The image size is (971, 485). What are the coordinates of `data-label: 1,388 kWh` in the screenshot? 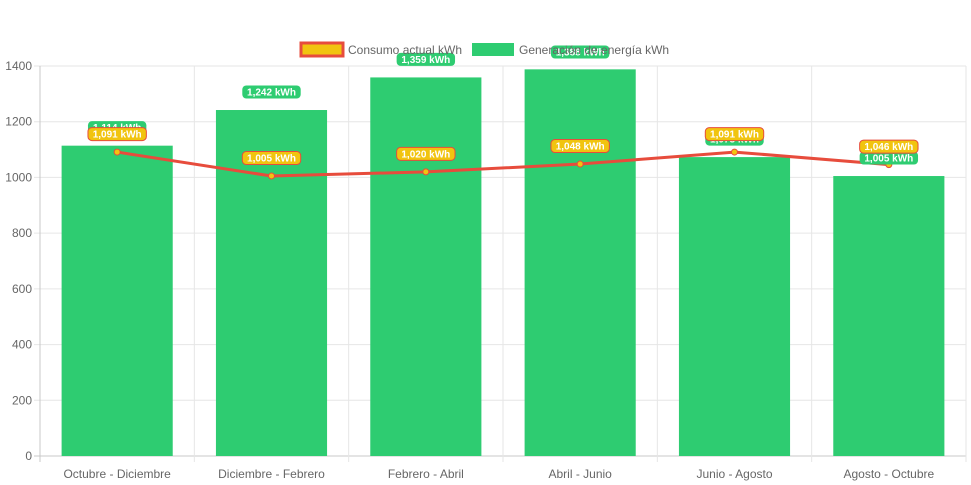 It's located at (580, 53).